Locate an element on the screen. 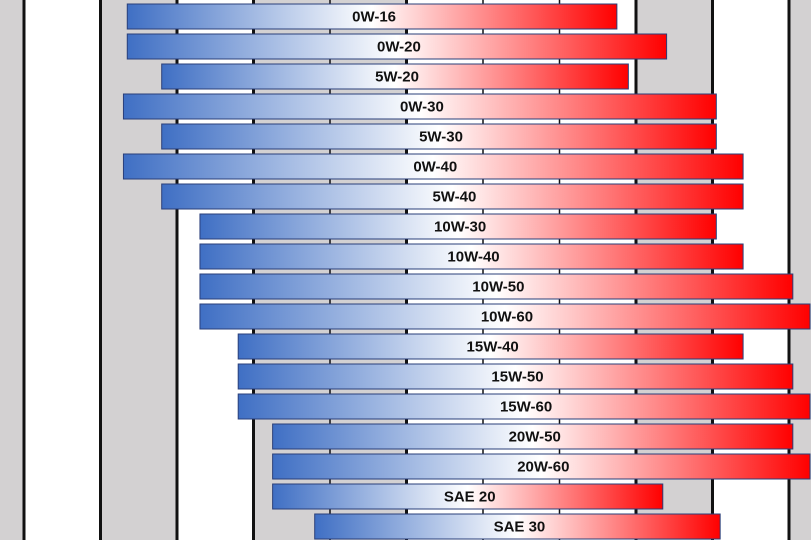  bar-label: 10W-50 is located at coordinates (498, 287).